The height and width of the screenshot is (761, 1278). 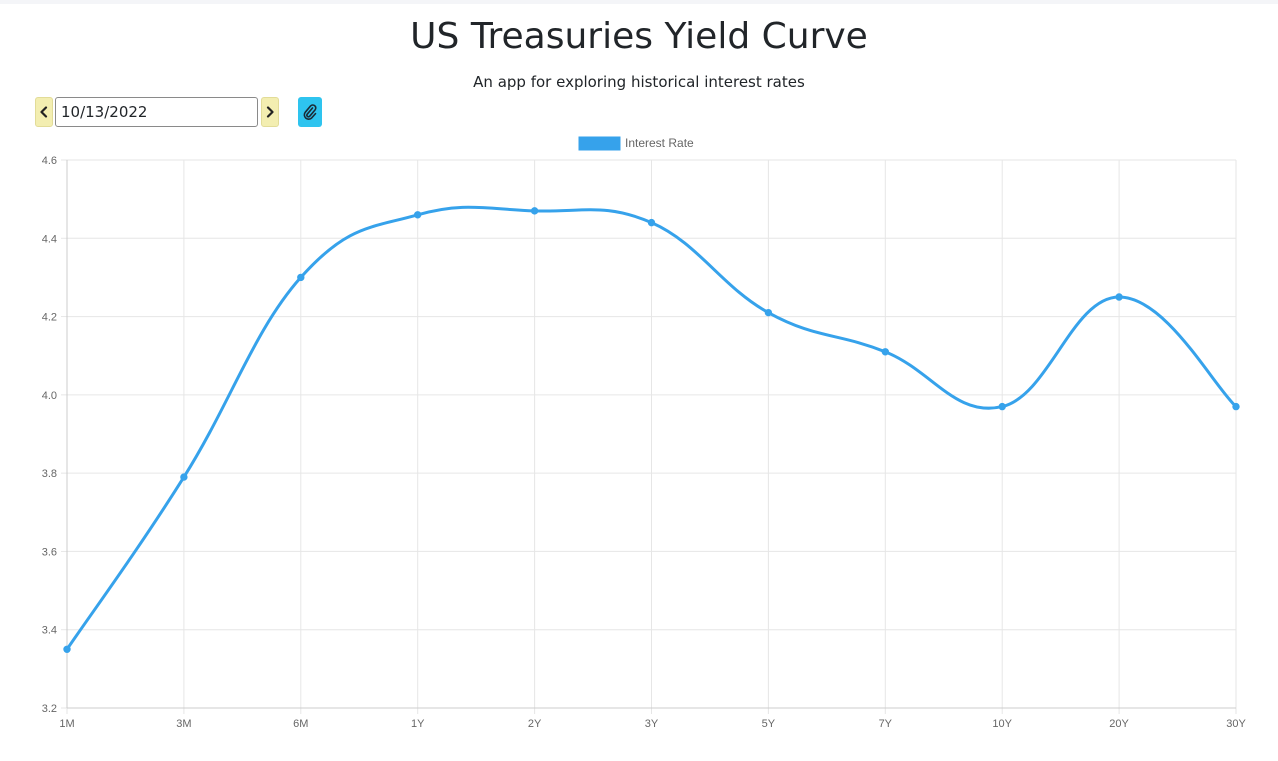 What do you see at coordinates (49, 709) in the screenshot?
I see `y-tick-label: 3.2` at bounding box center [49, 709].